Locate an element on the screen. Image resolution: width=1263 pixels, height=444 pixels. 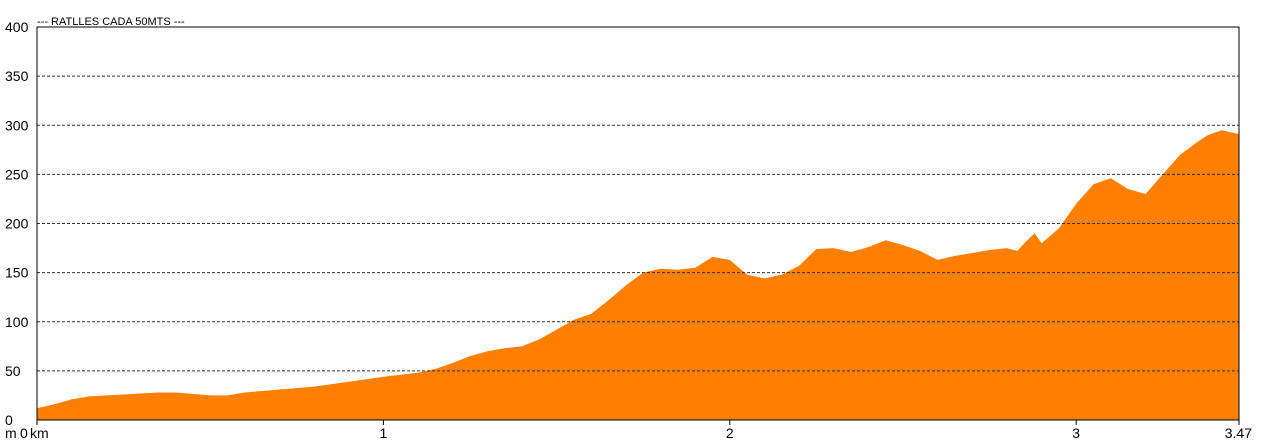
x-tick-label: 2 is located at coordinates (730, 433).